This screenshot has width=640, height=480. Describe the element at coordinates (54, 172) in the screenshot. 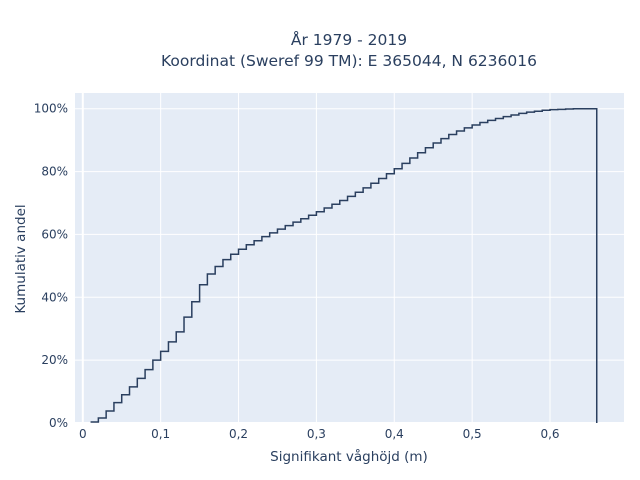

I see `y-tick-label: 80%` at that location.